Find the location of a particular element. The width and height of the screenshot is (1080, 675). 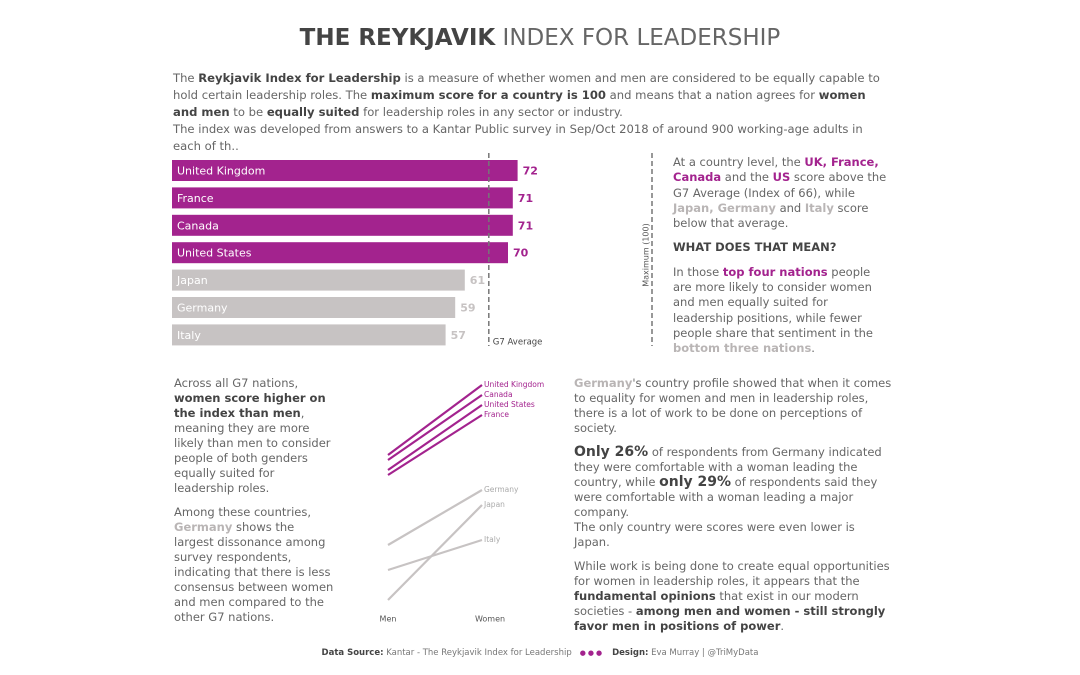

value-label: 61 is located at coordinates (477, 280).